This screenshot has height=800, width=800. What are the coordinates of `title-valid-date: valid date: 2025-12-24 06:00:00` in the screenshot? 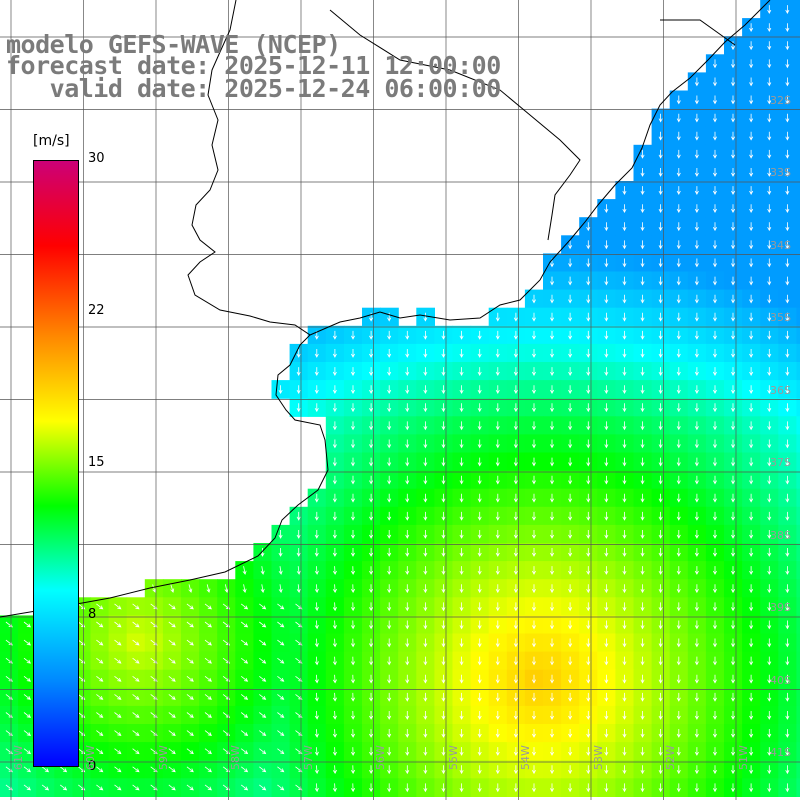 It's located at (254, 88).